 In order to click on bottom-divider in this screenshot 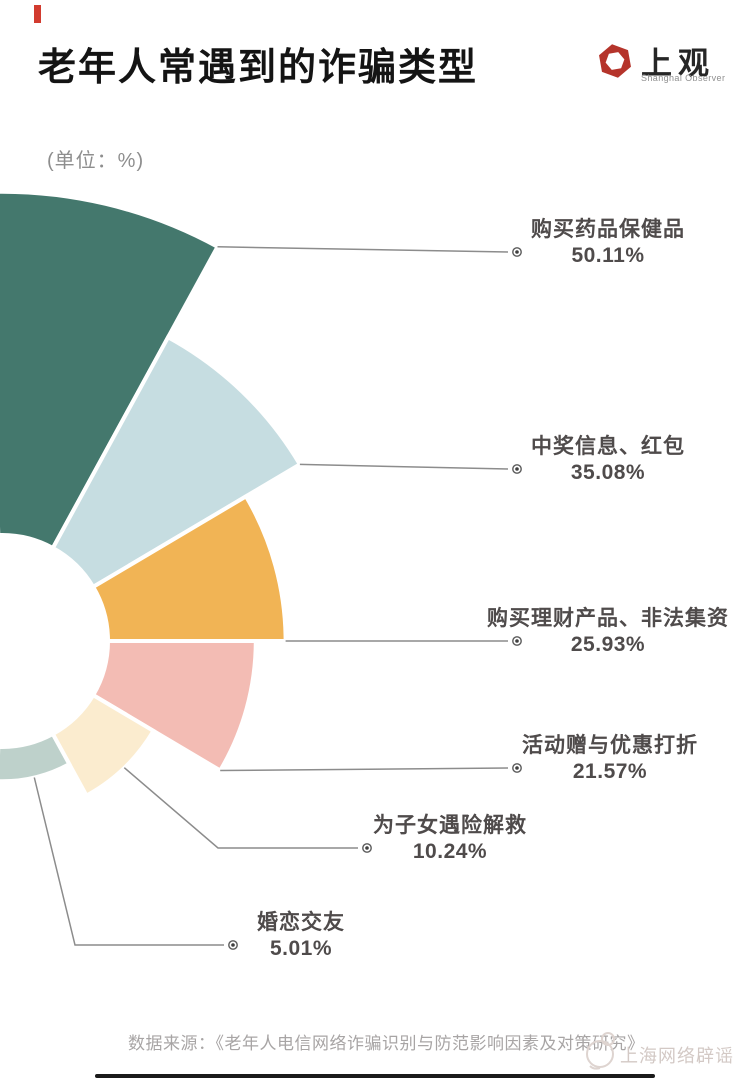, I will do `click(375, 1076)`.